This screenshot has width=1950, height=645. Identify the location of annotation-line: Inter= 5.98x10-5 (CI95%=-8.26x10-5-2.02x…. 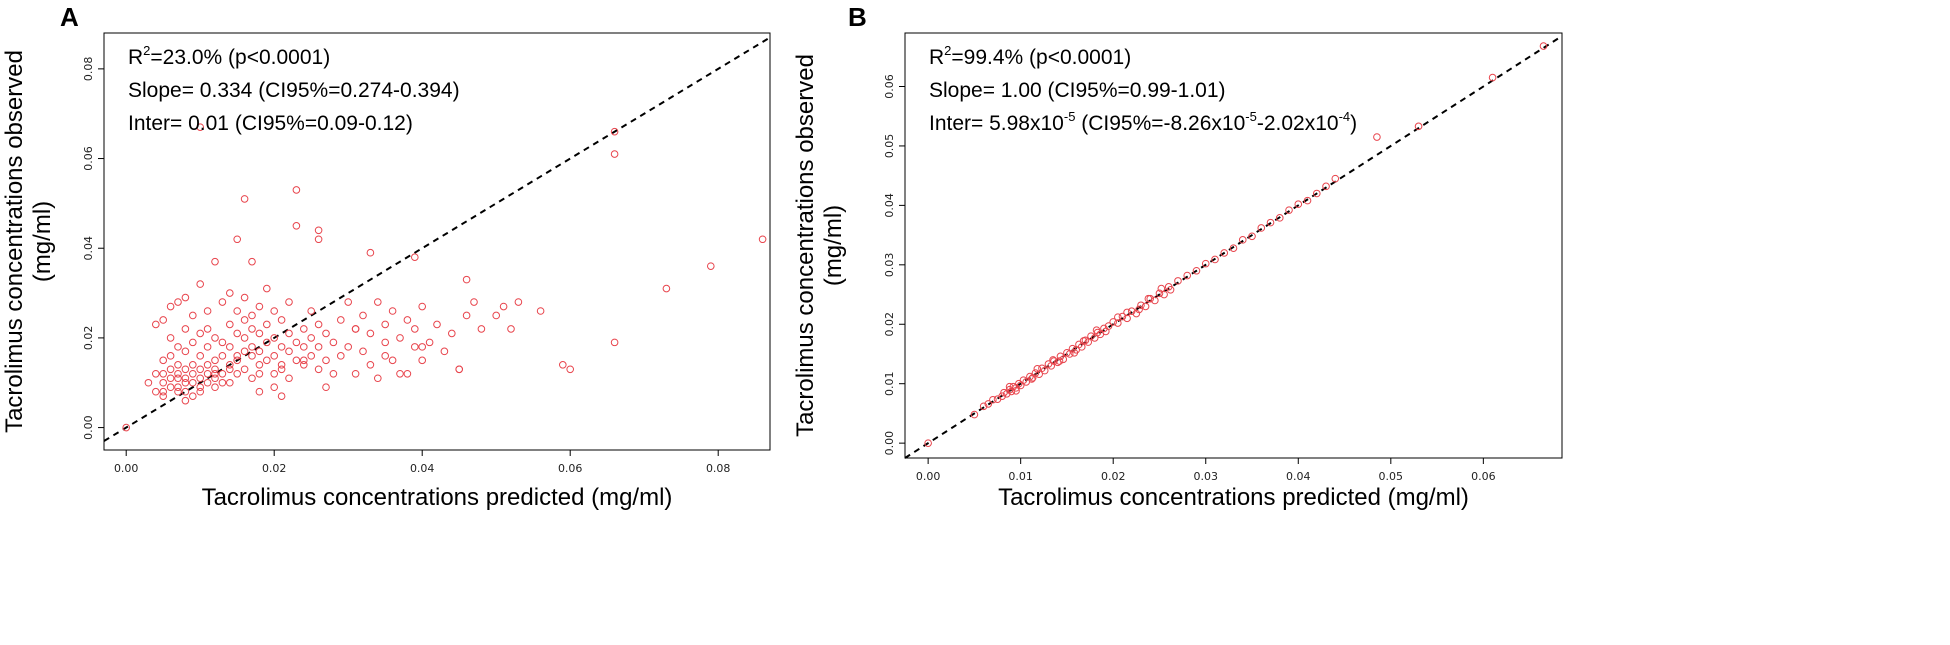
(1143, 122).